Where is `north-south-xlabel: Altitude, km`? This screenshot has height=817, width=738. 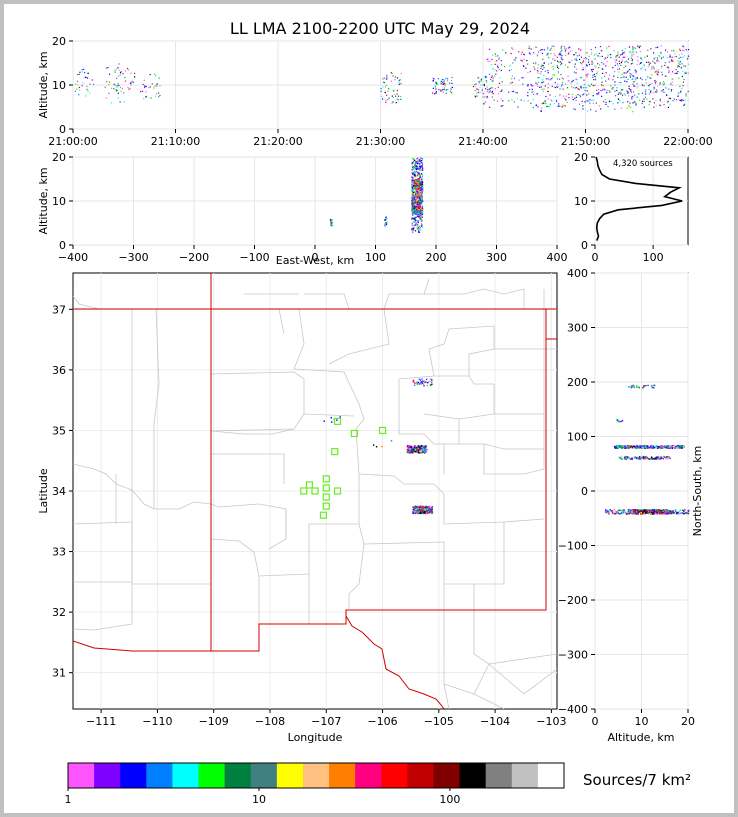
north-south-xlabel: Altitude, km is located at coordinates (640, 737).